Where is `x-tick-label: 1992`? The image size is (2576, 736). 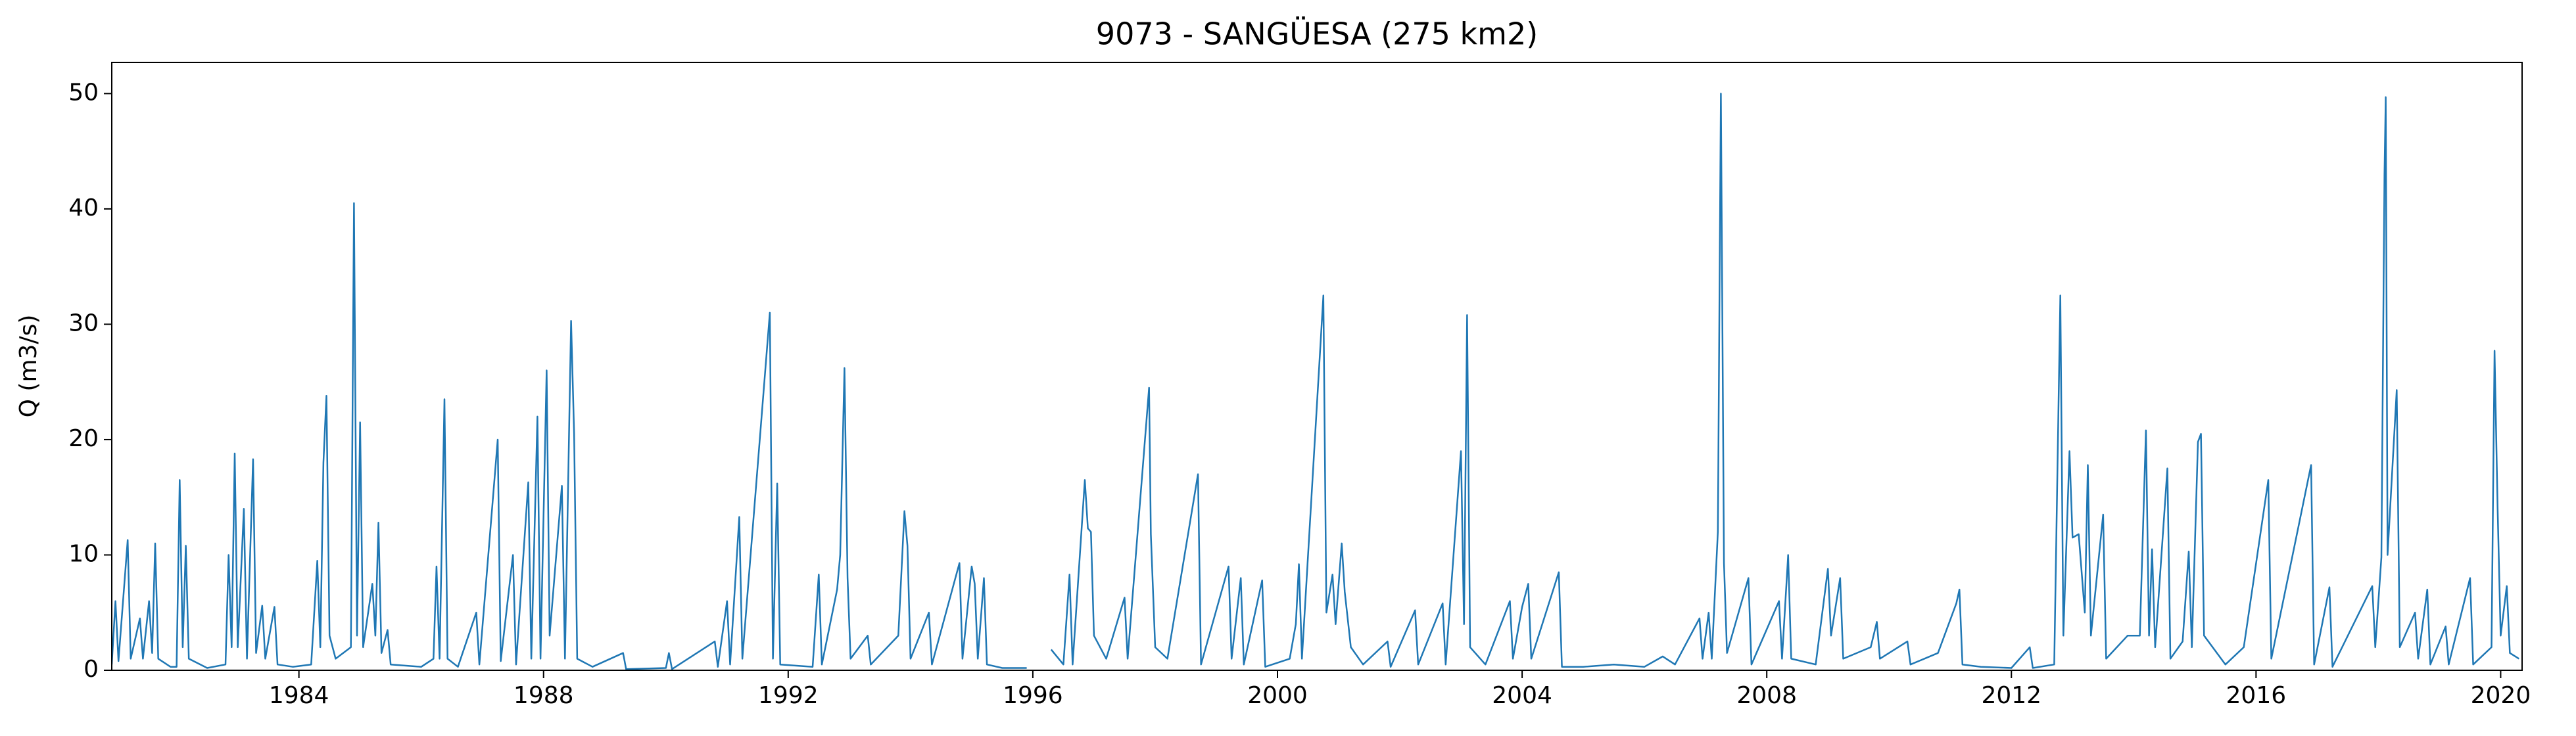 x-tick-label: 1992 is located at coordinates (788, 696).